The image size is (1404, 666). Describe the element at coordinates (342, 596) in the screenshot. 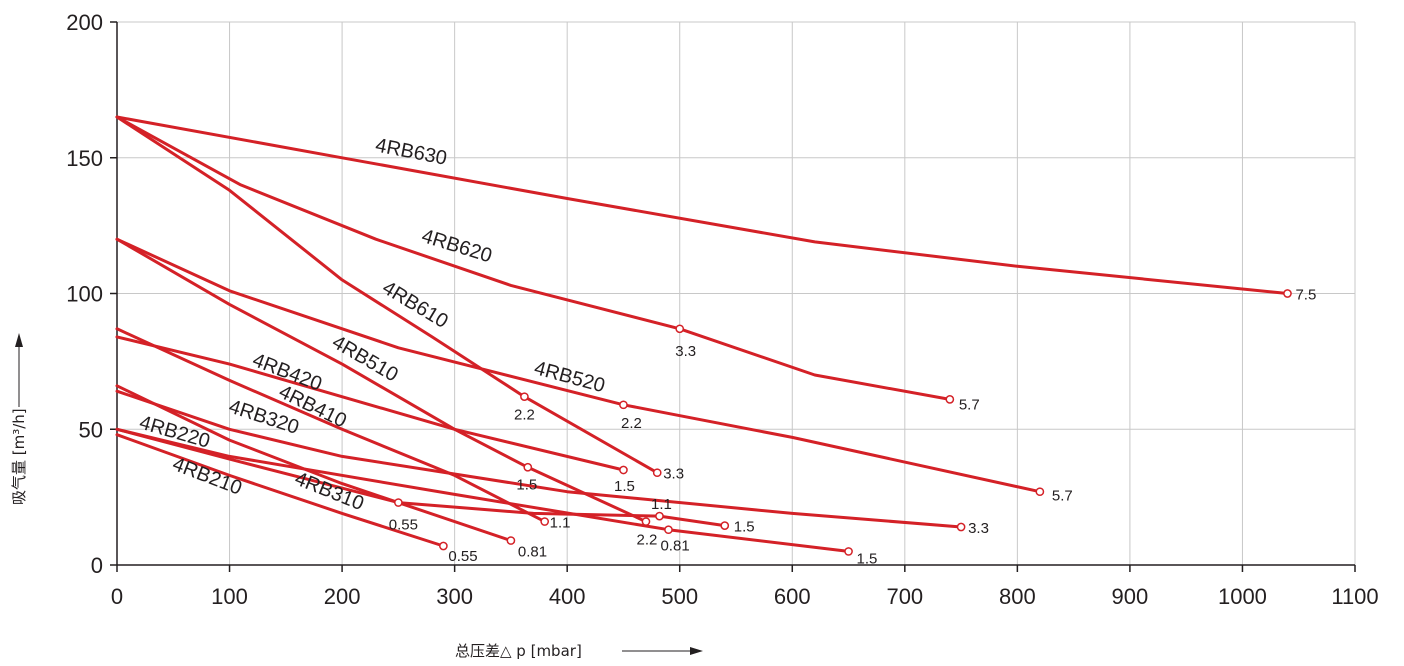

I see `x-tick-label: 200` at that location.